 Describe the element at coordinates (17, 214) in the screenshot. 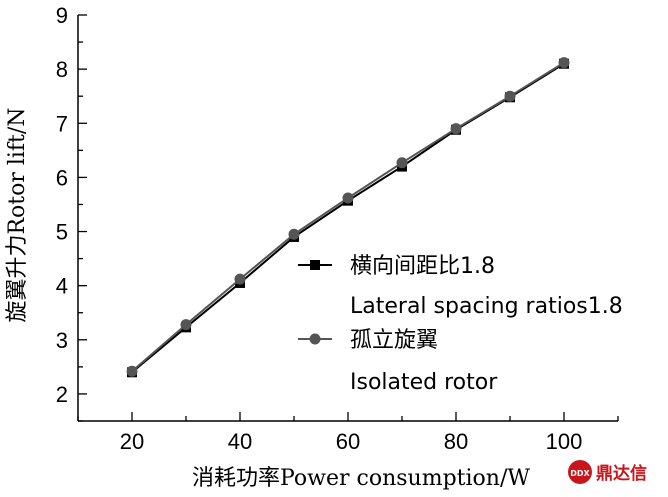

I see `y-axis-title: 旋翼升力Rotor lift/N` at that location.